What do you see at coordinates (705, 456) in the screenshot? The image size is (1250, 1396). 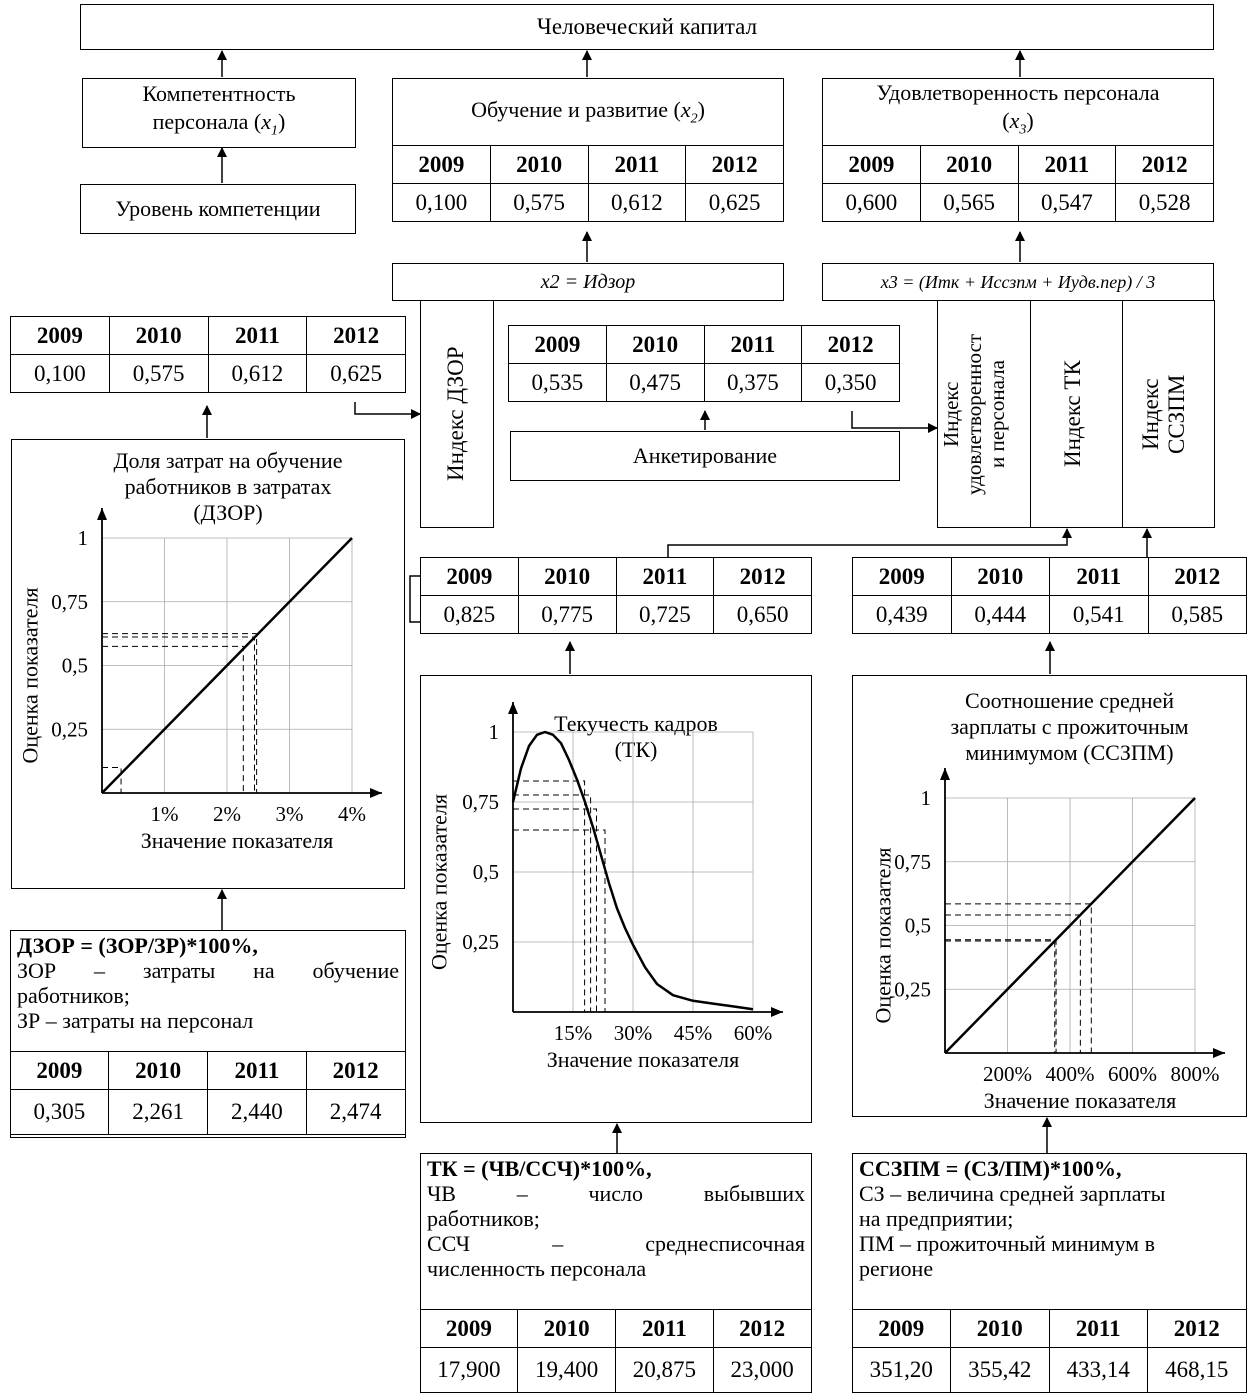 I see `survey-box: Анкетирование` at bounding box center [705, 456].